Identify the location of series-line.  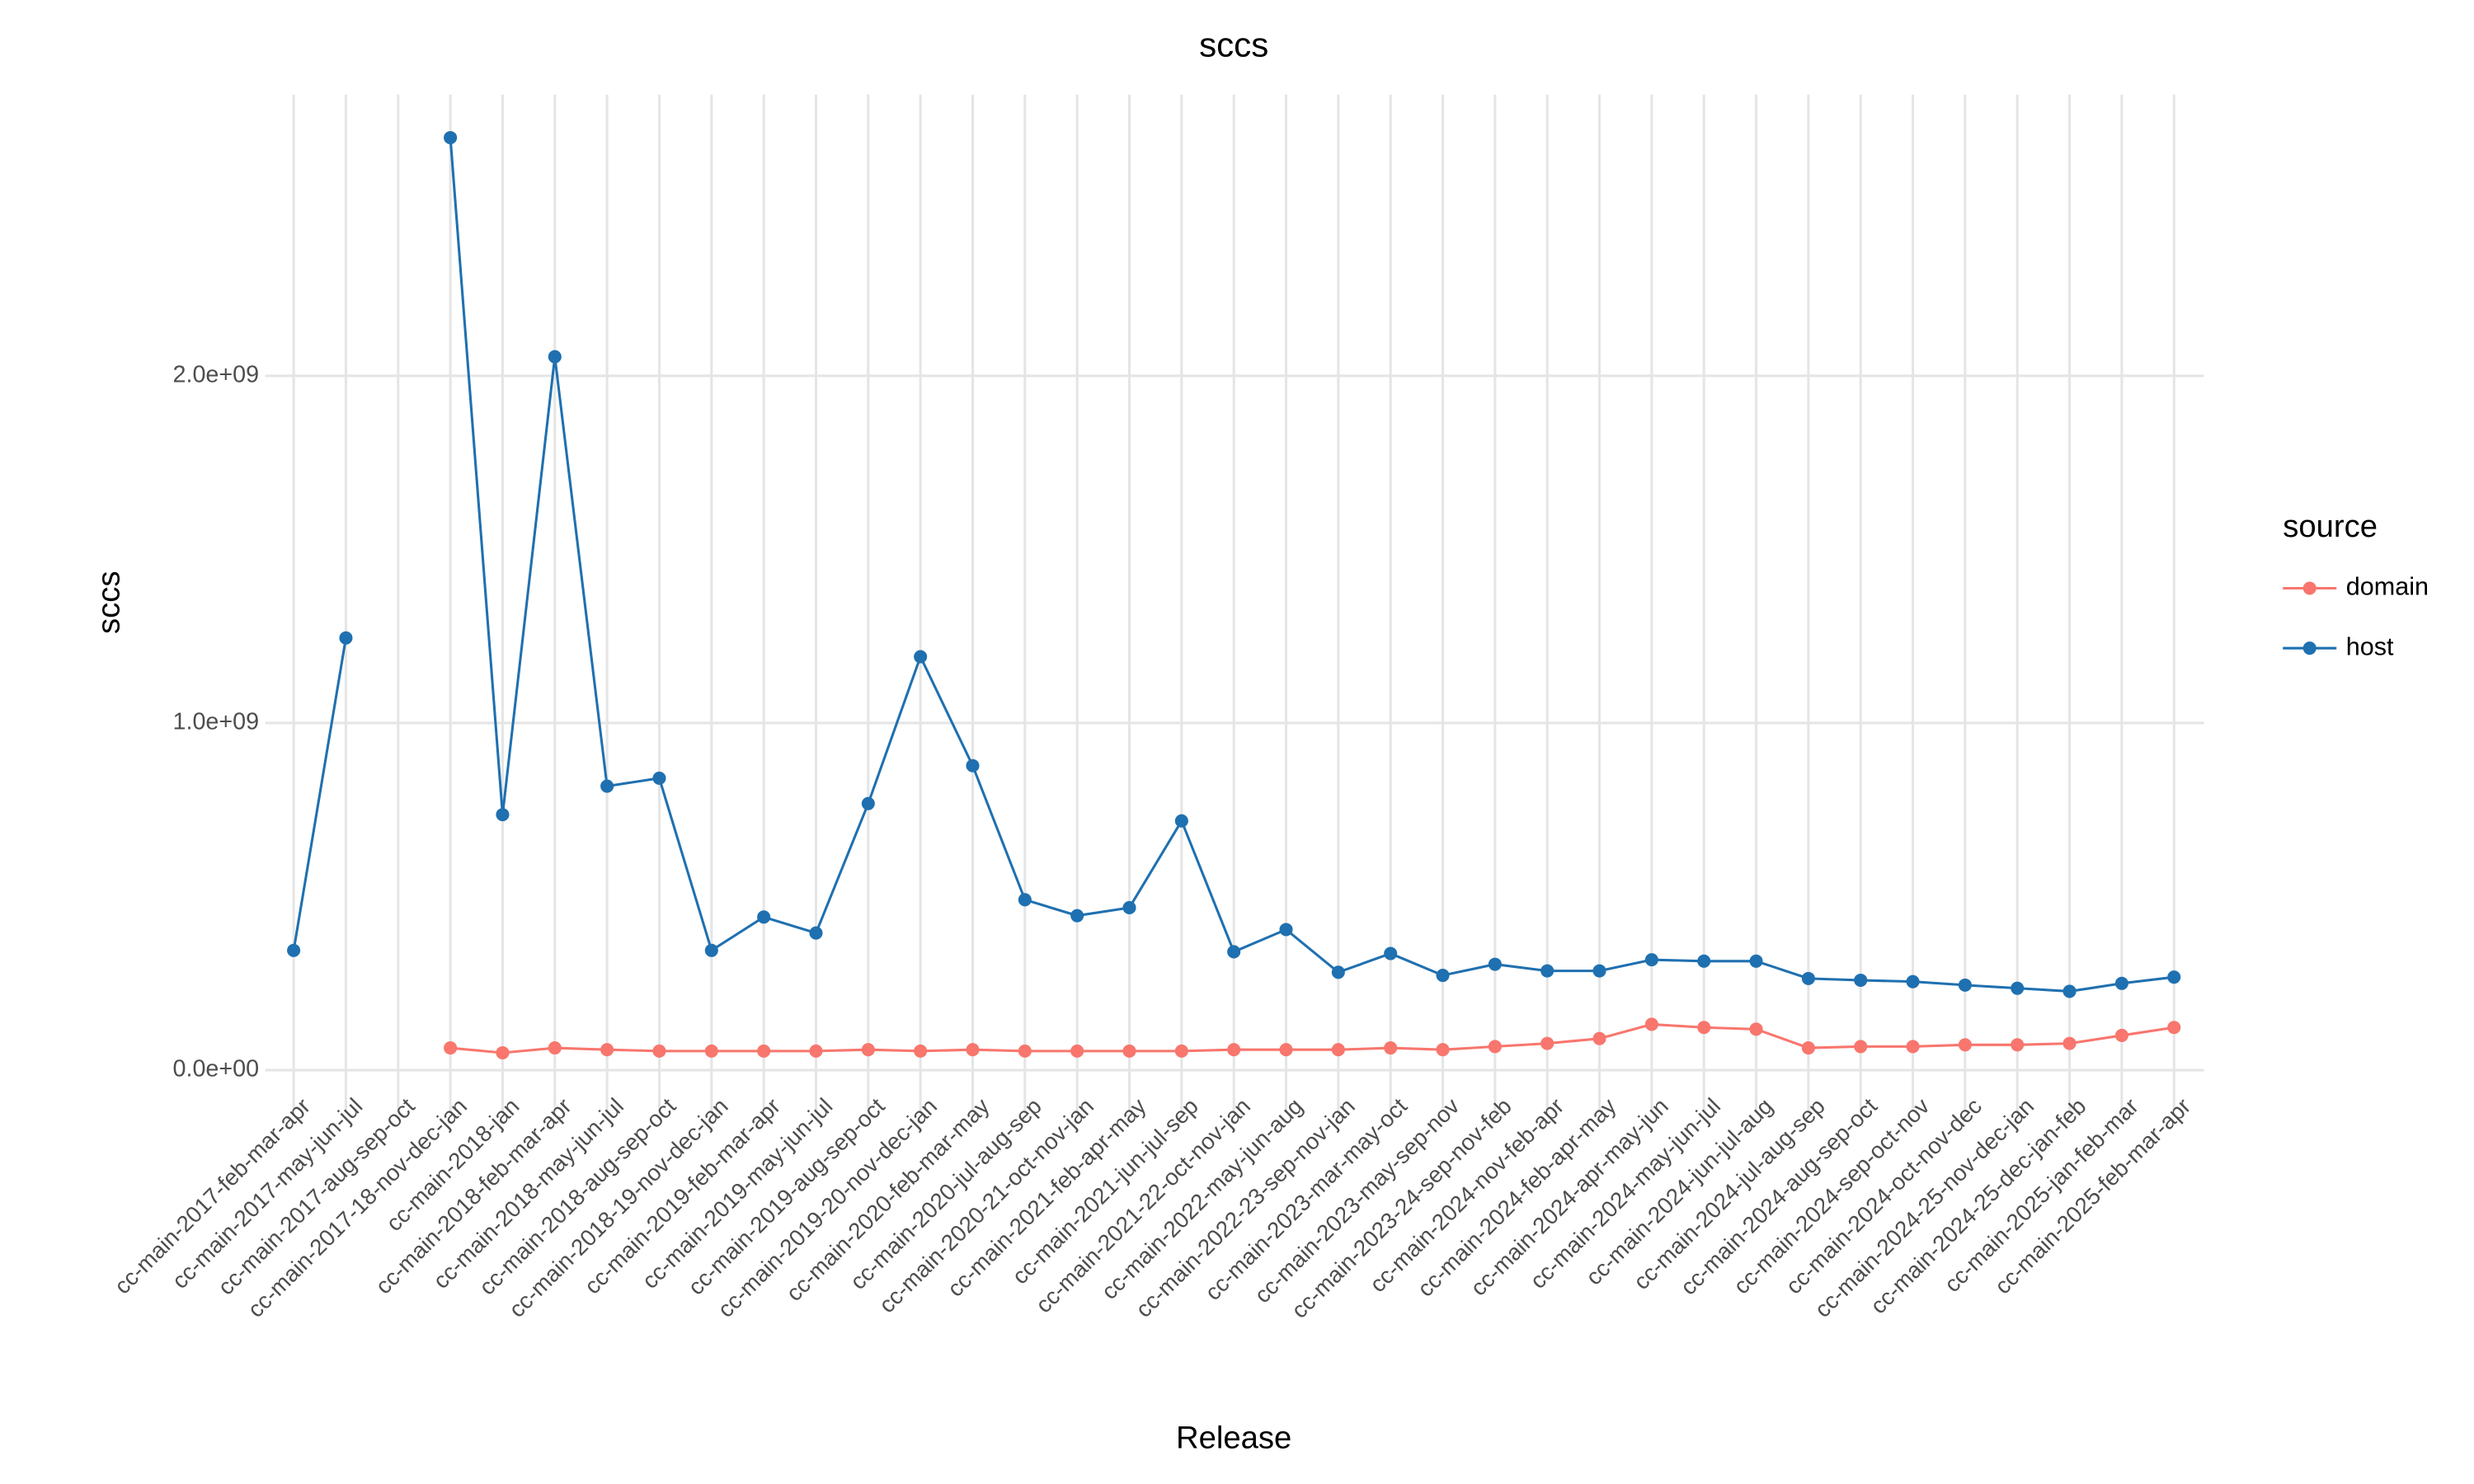
(1312, 1038).